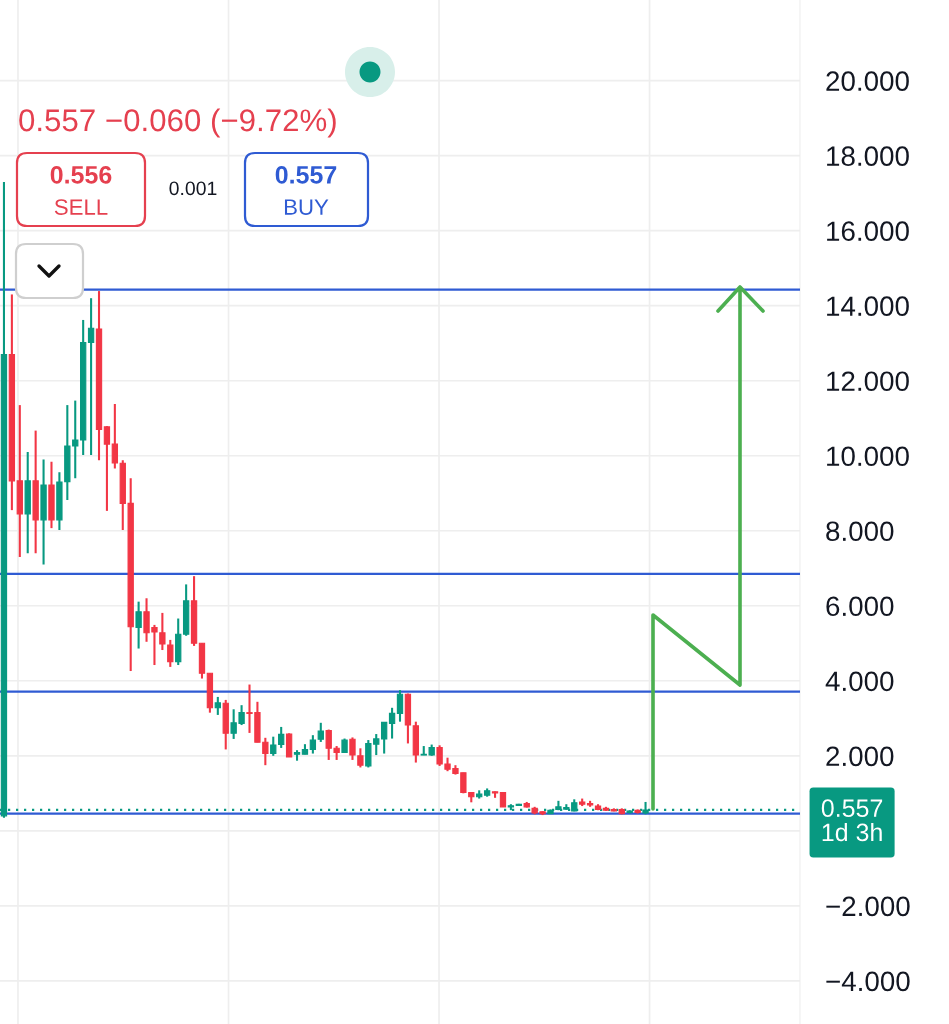 The height and width of the screenshot is (1024, 949). What do you see at coordinates (193, 188) in the screenshot?
I see `annotation: 0.001` at bounding box center [193, 188].